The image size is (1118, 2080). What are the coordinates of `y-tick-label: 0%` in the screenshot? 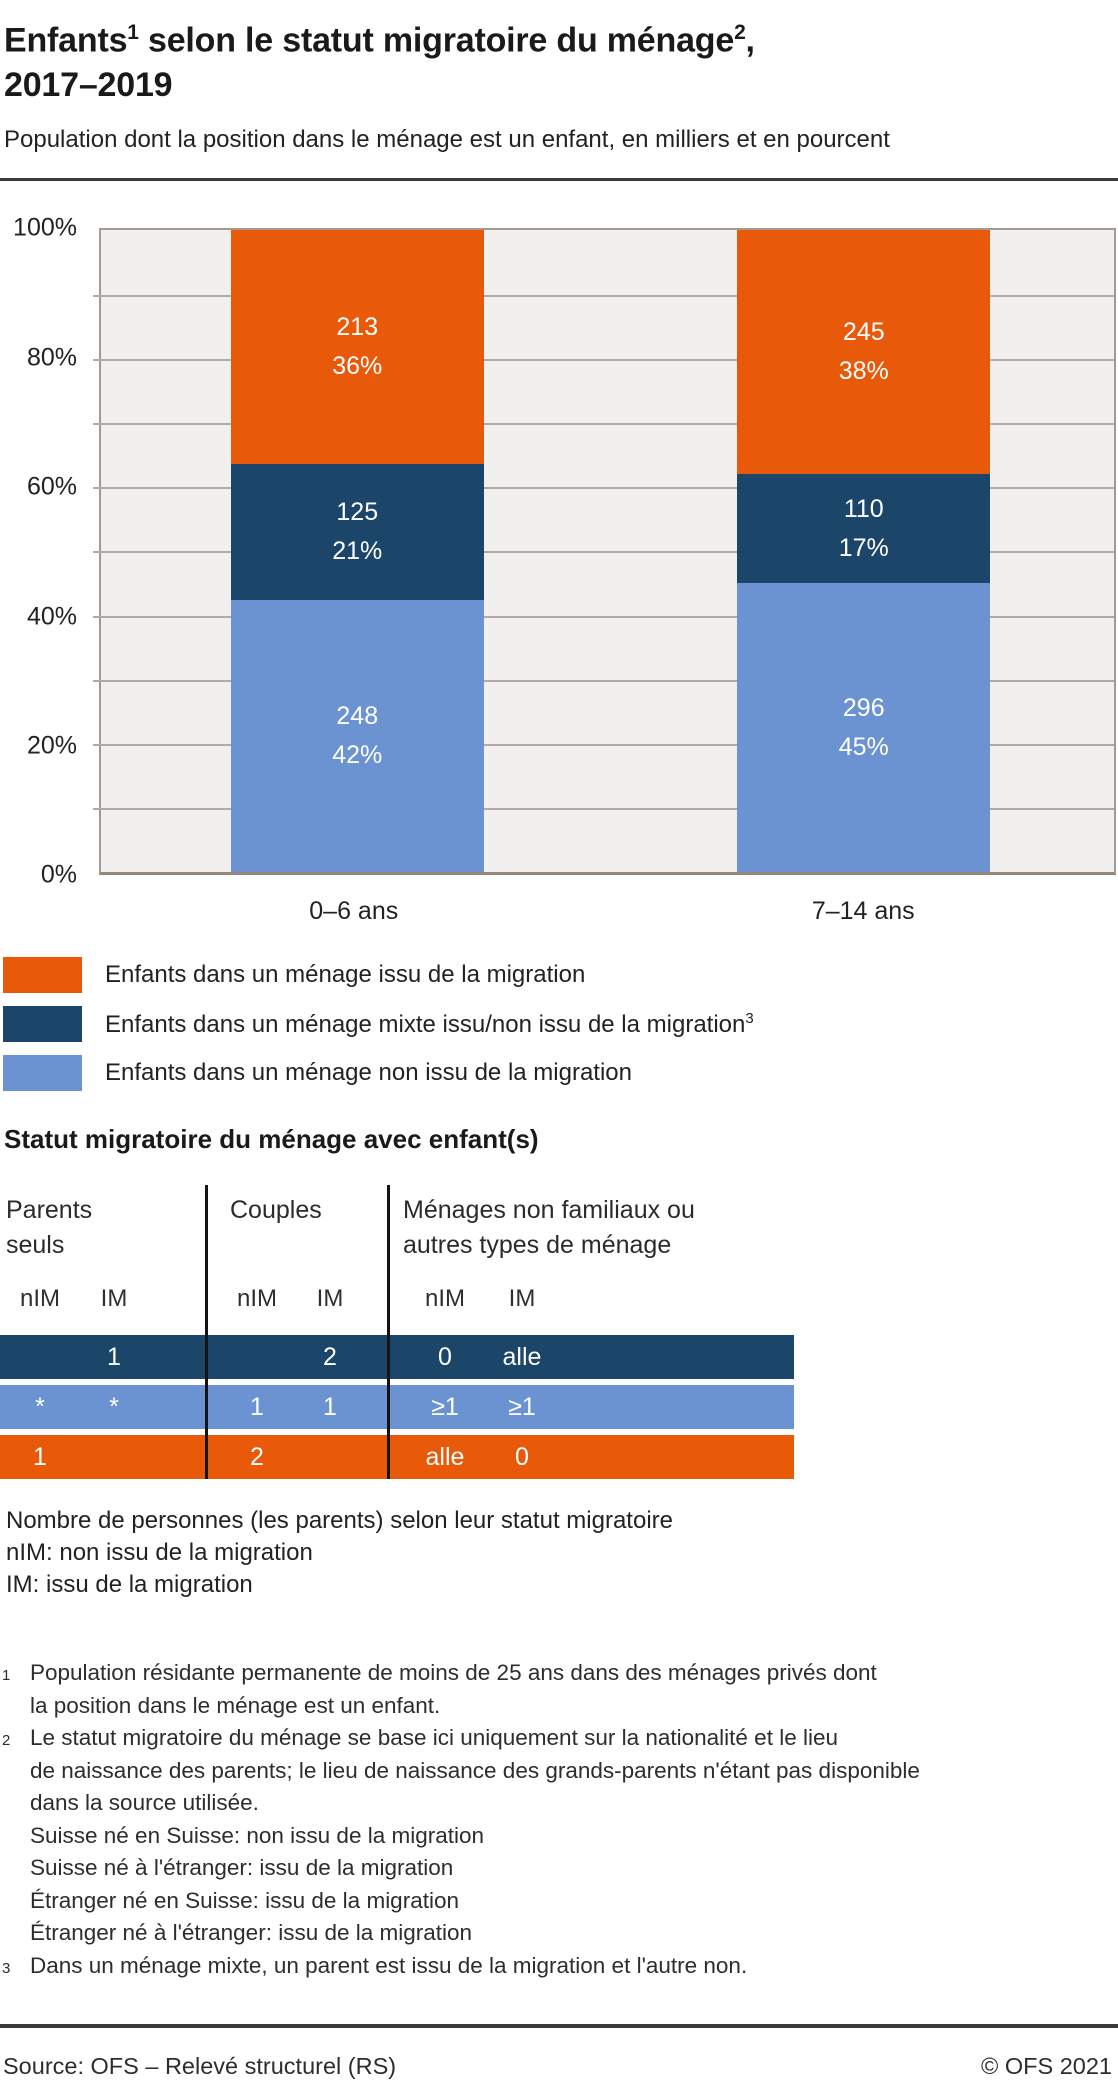 It's located at (59, 875).